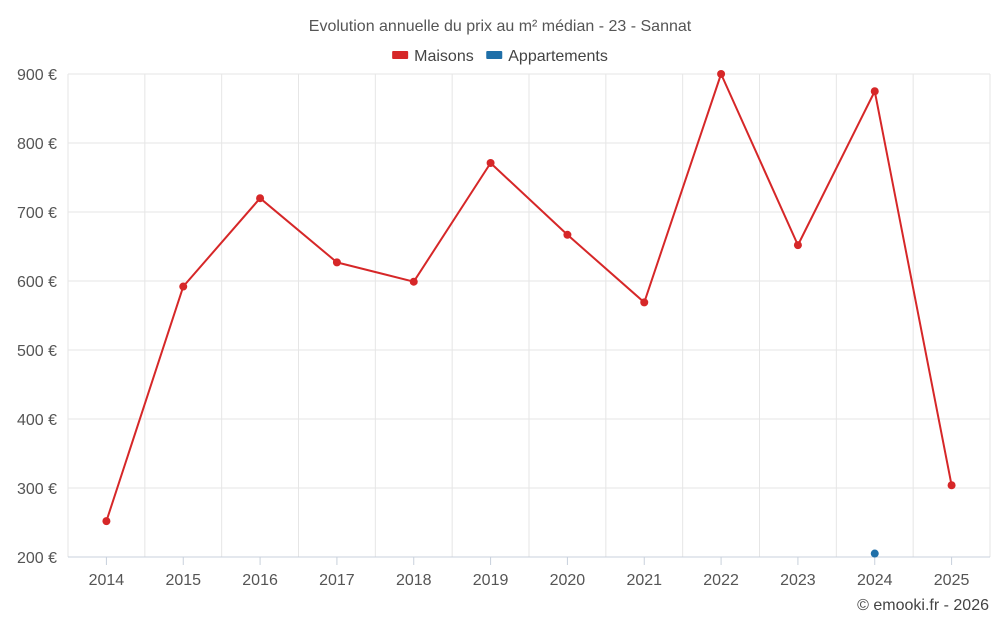 The height and width of the screenshot is (625, 1000). Describe the element at coordinates (874, 553) in the screenshot. I see `data-point-appartements` at that location.